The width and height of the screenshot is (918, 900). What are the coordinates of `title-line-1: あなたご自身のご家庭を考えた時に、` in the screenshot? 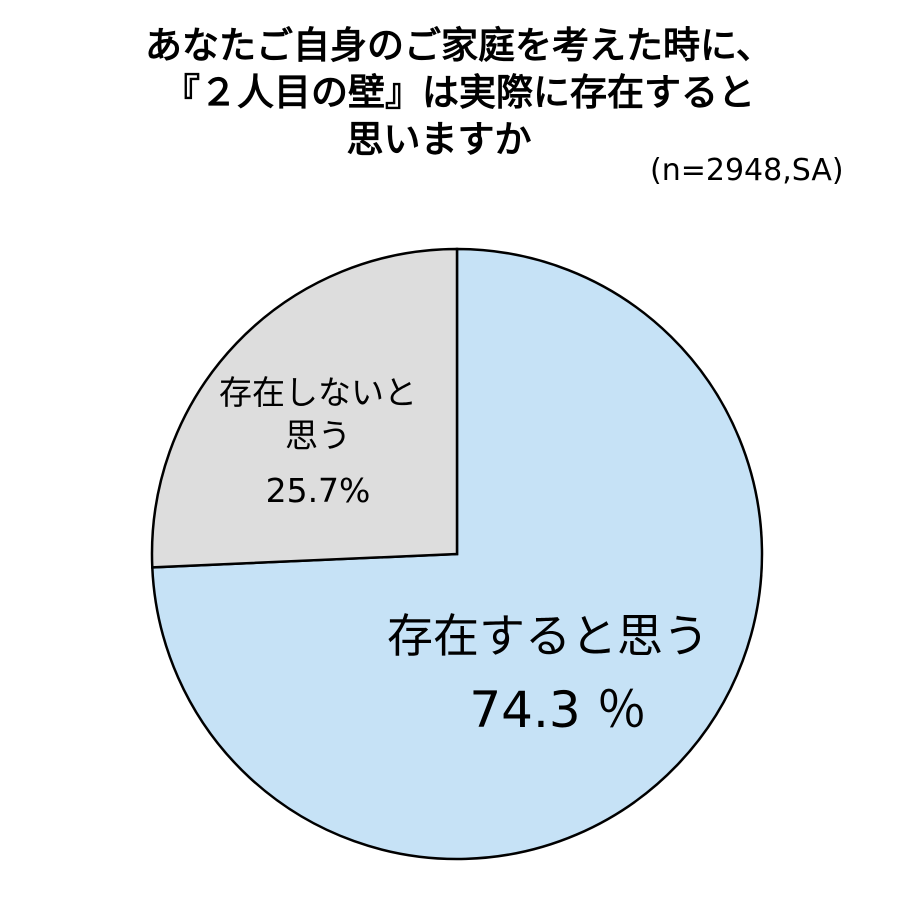 It's located at (459, 45).